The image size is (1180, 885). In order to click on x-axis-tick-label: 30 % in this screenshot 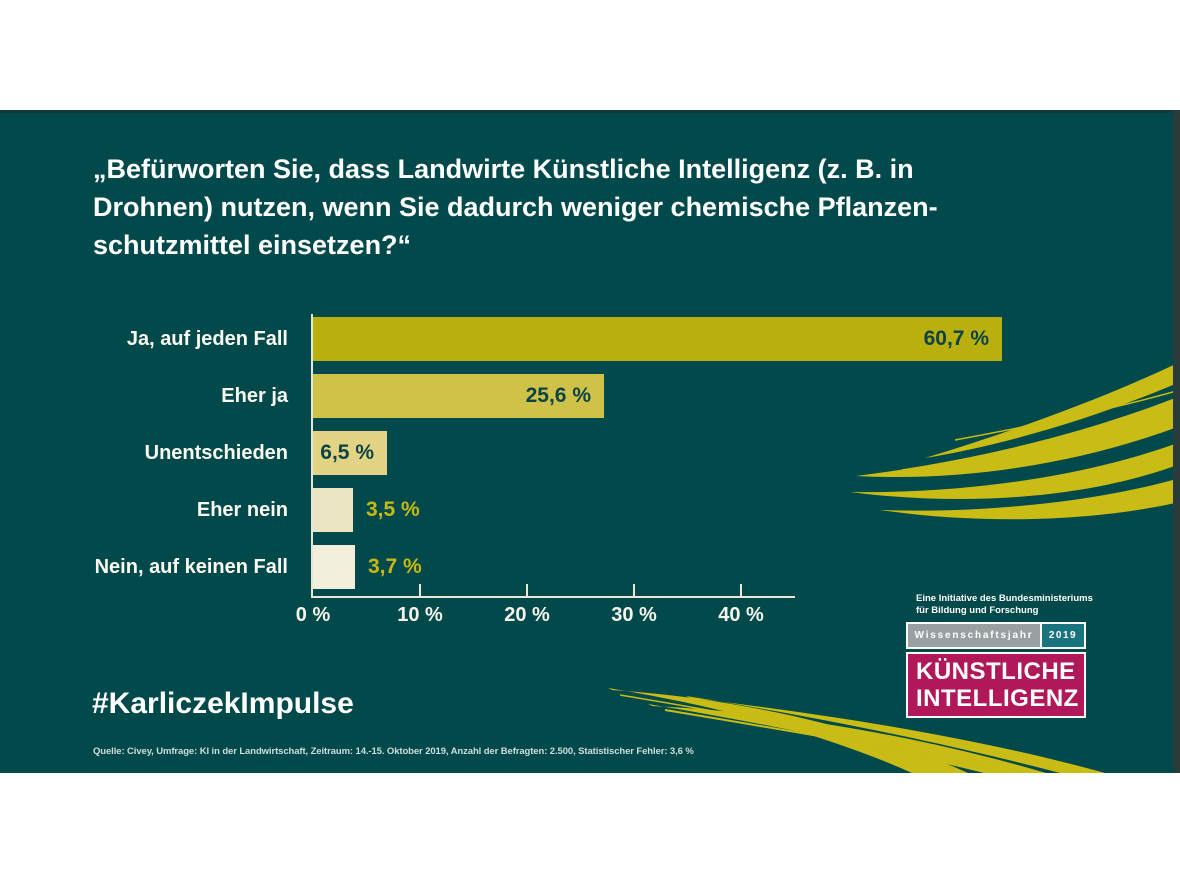, I will do `click(634, 615)`.